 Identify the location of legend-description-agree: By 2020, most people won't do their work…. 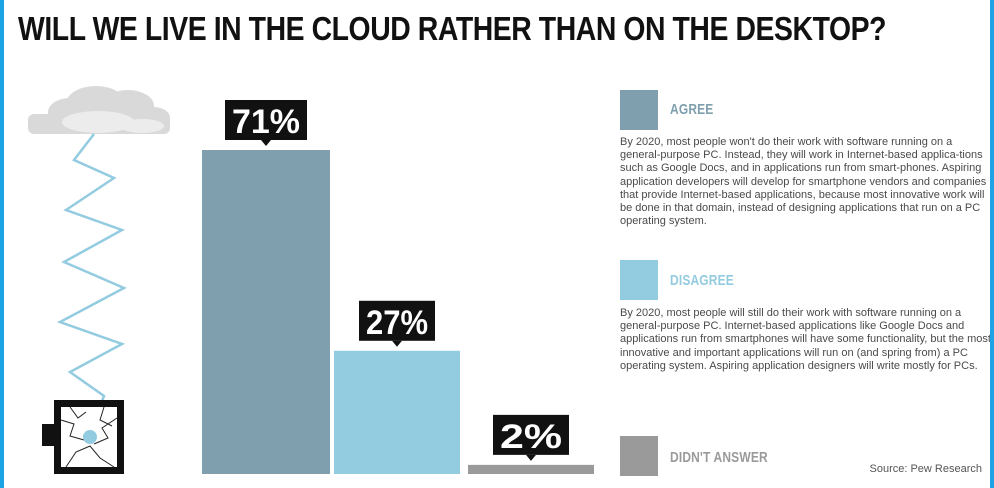
(803, 182).